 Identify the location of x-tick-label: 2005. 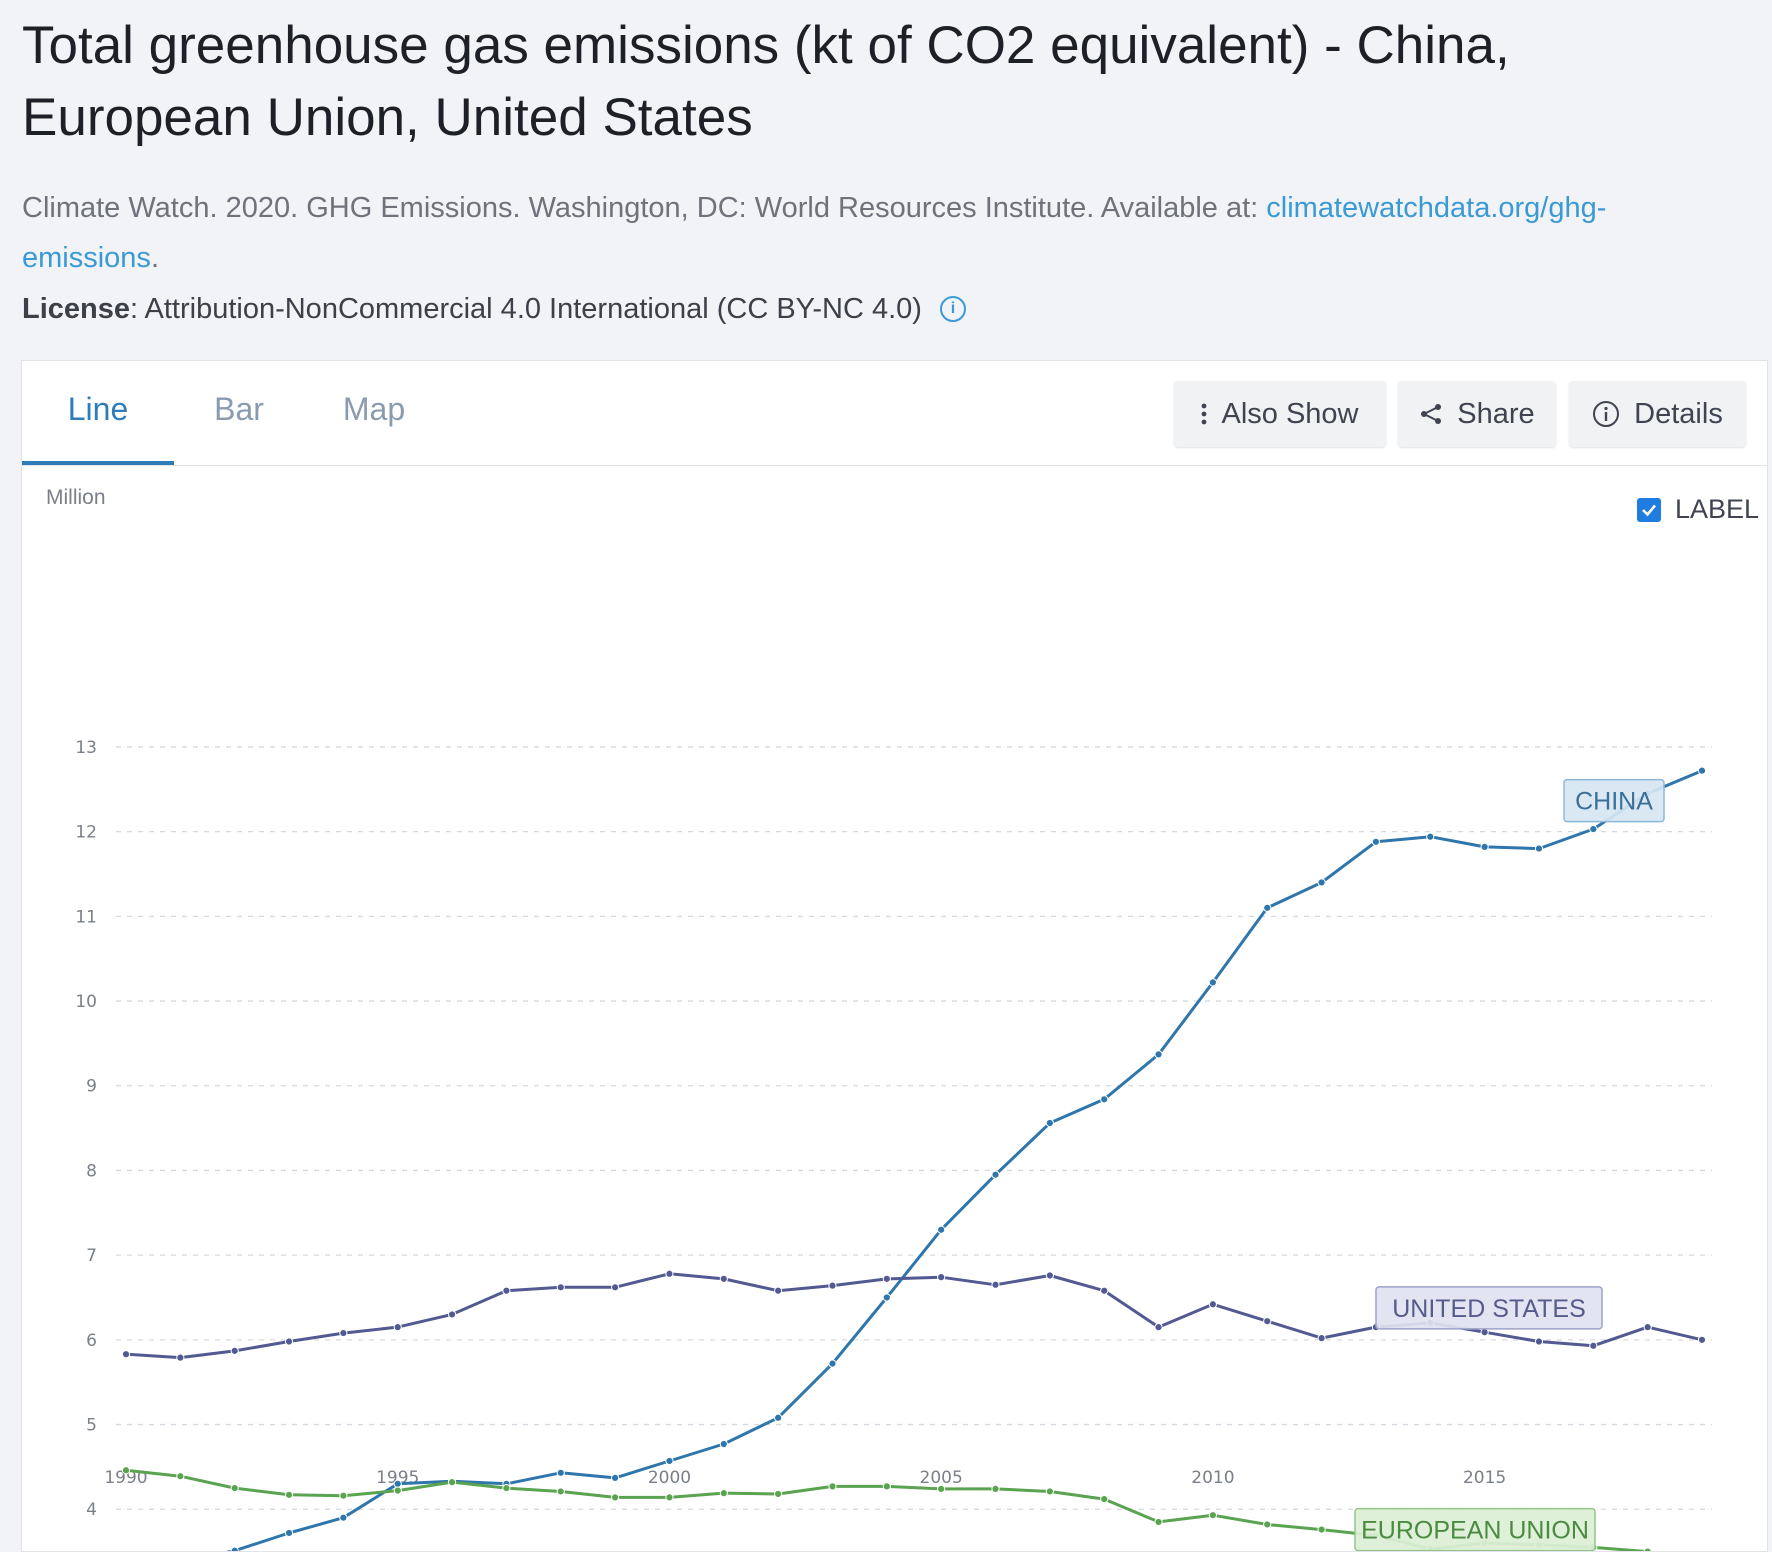
(941, 1478).